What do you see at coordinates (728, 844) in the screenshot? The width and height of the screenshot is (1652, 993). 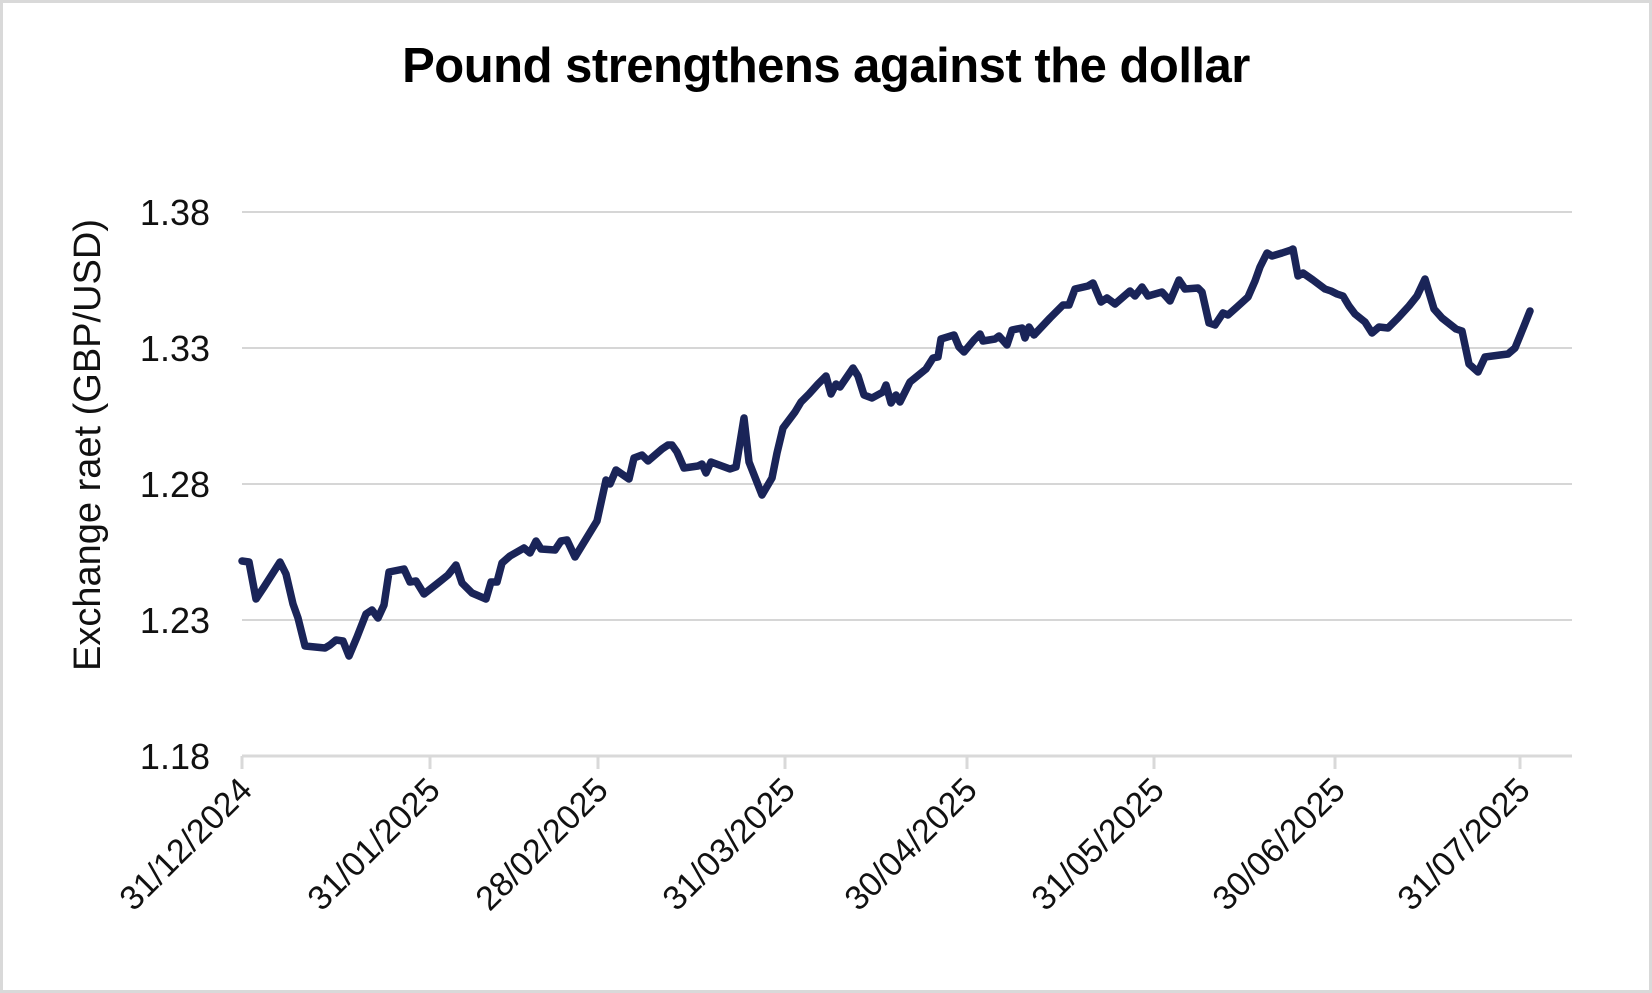 I see `x-tick-label: 31/03/2025` at bounding box center [728, 844].